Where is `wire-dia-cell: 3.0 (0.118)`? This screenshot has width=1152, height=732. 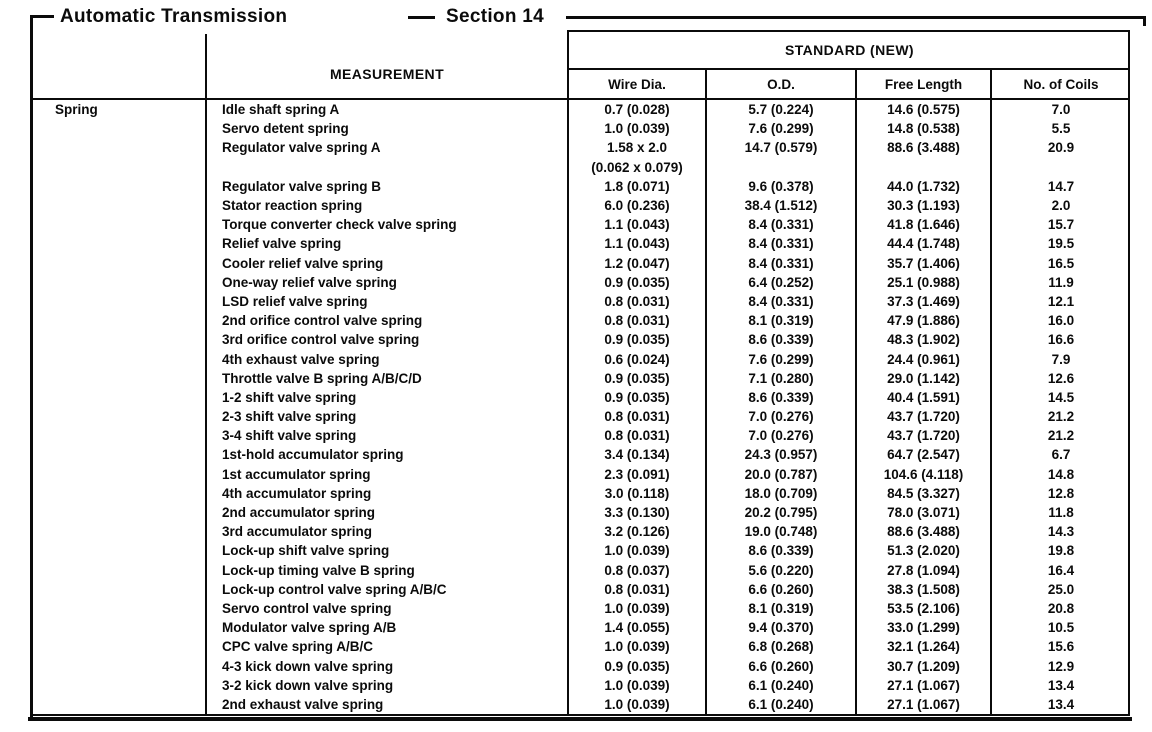 wire-dia-cell: 3.0 (0.118) is located at coordinates (636, 493).